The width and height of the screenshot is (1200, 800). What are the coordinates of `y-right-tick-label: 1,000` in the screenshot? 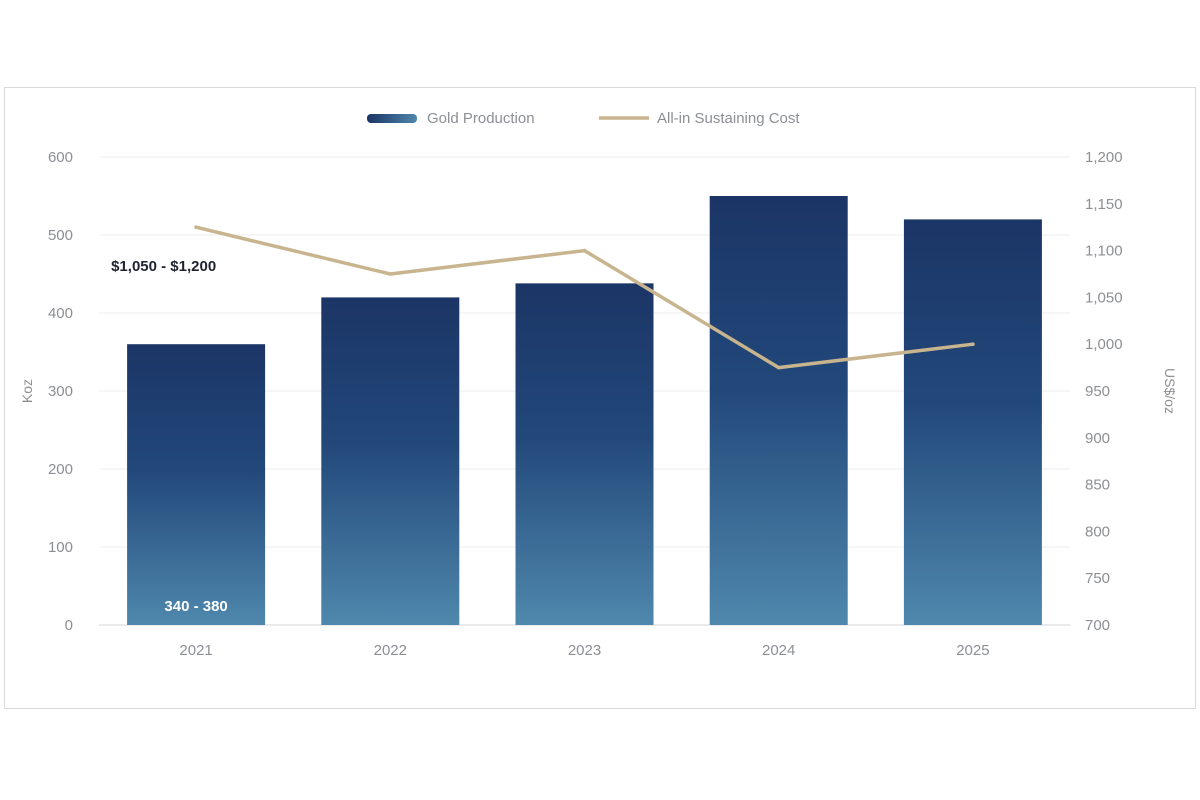 It's located at (1104, 344).